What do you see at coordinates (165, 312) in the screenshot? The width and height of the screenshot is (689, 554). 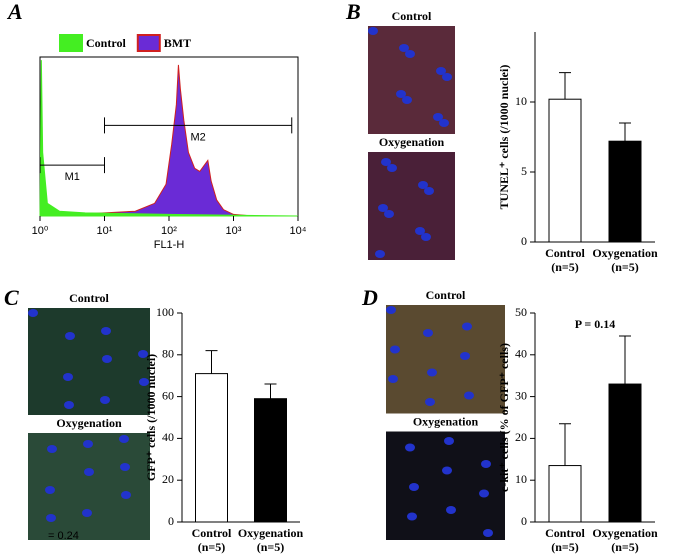 I see `y-tick-label: 100` at bounding box center [165, 312].